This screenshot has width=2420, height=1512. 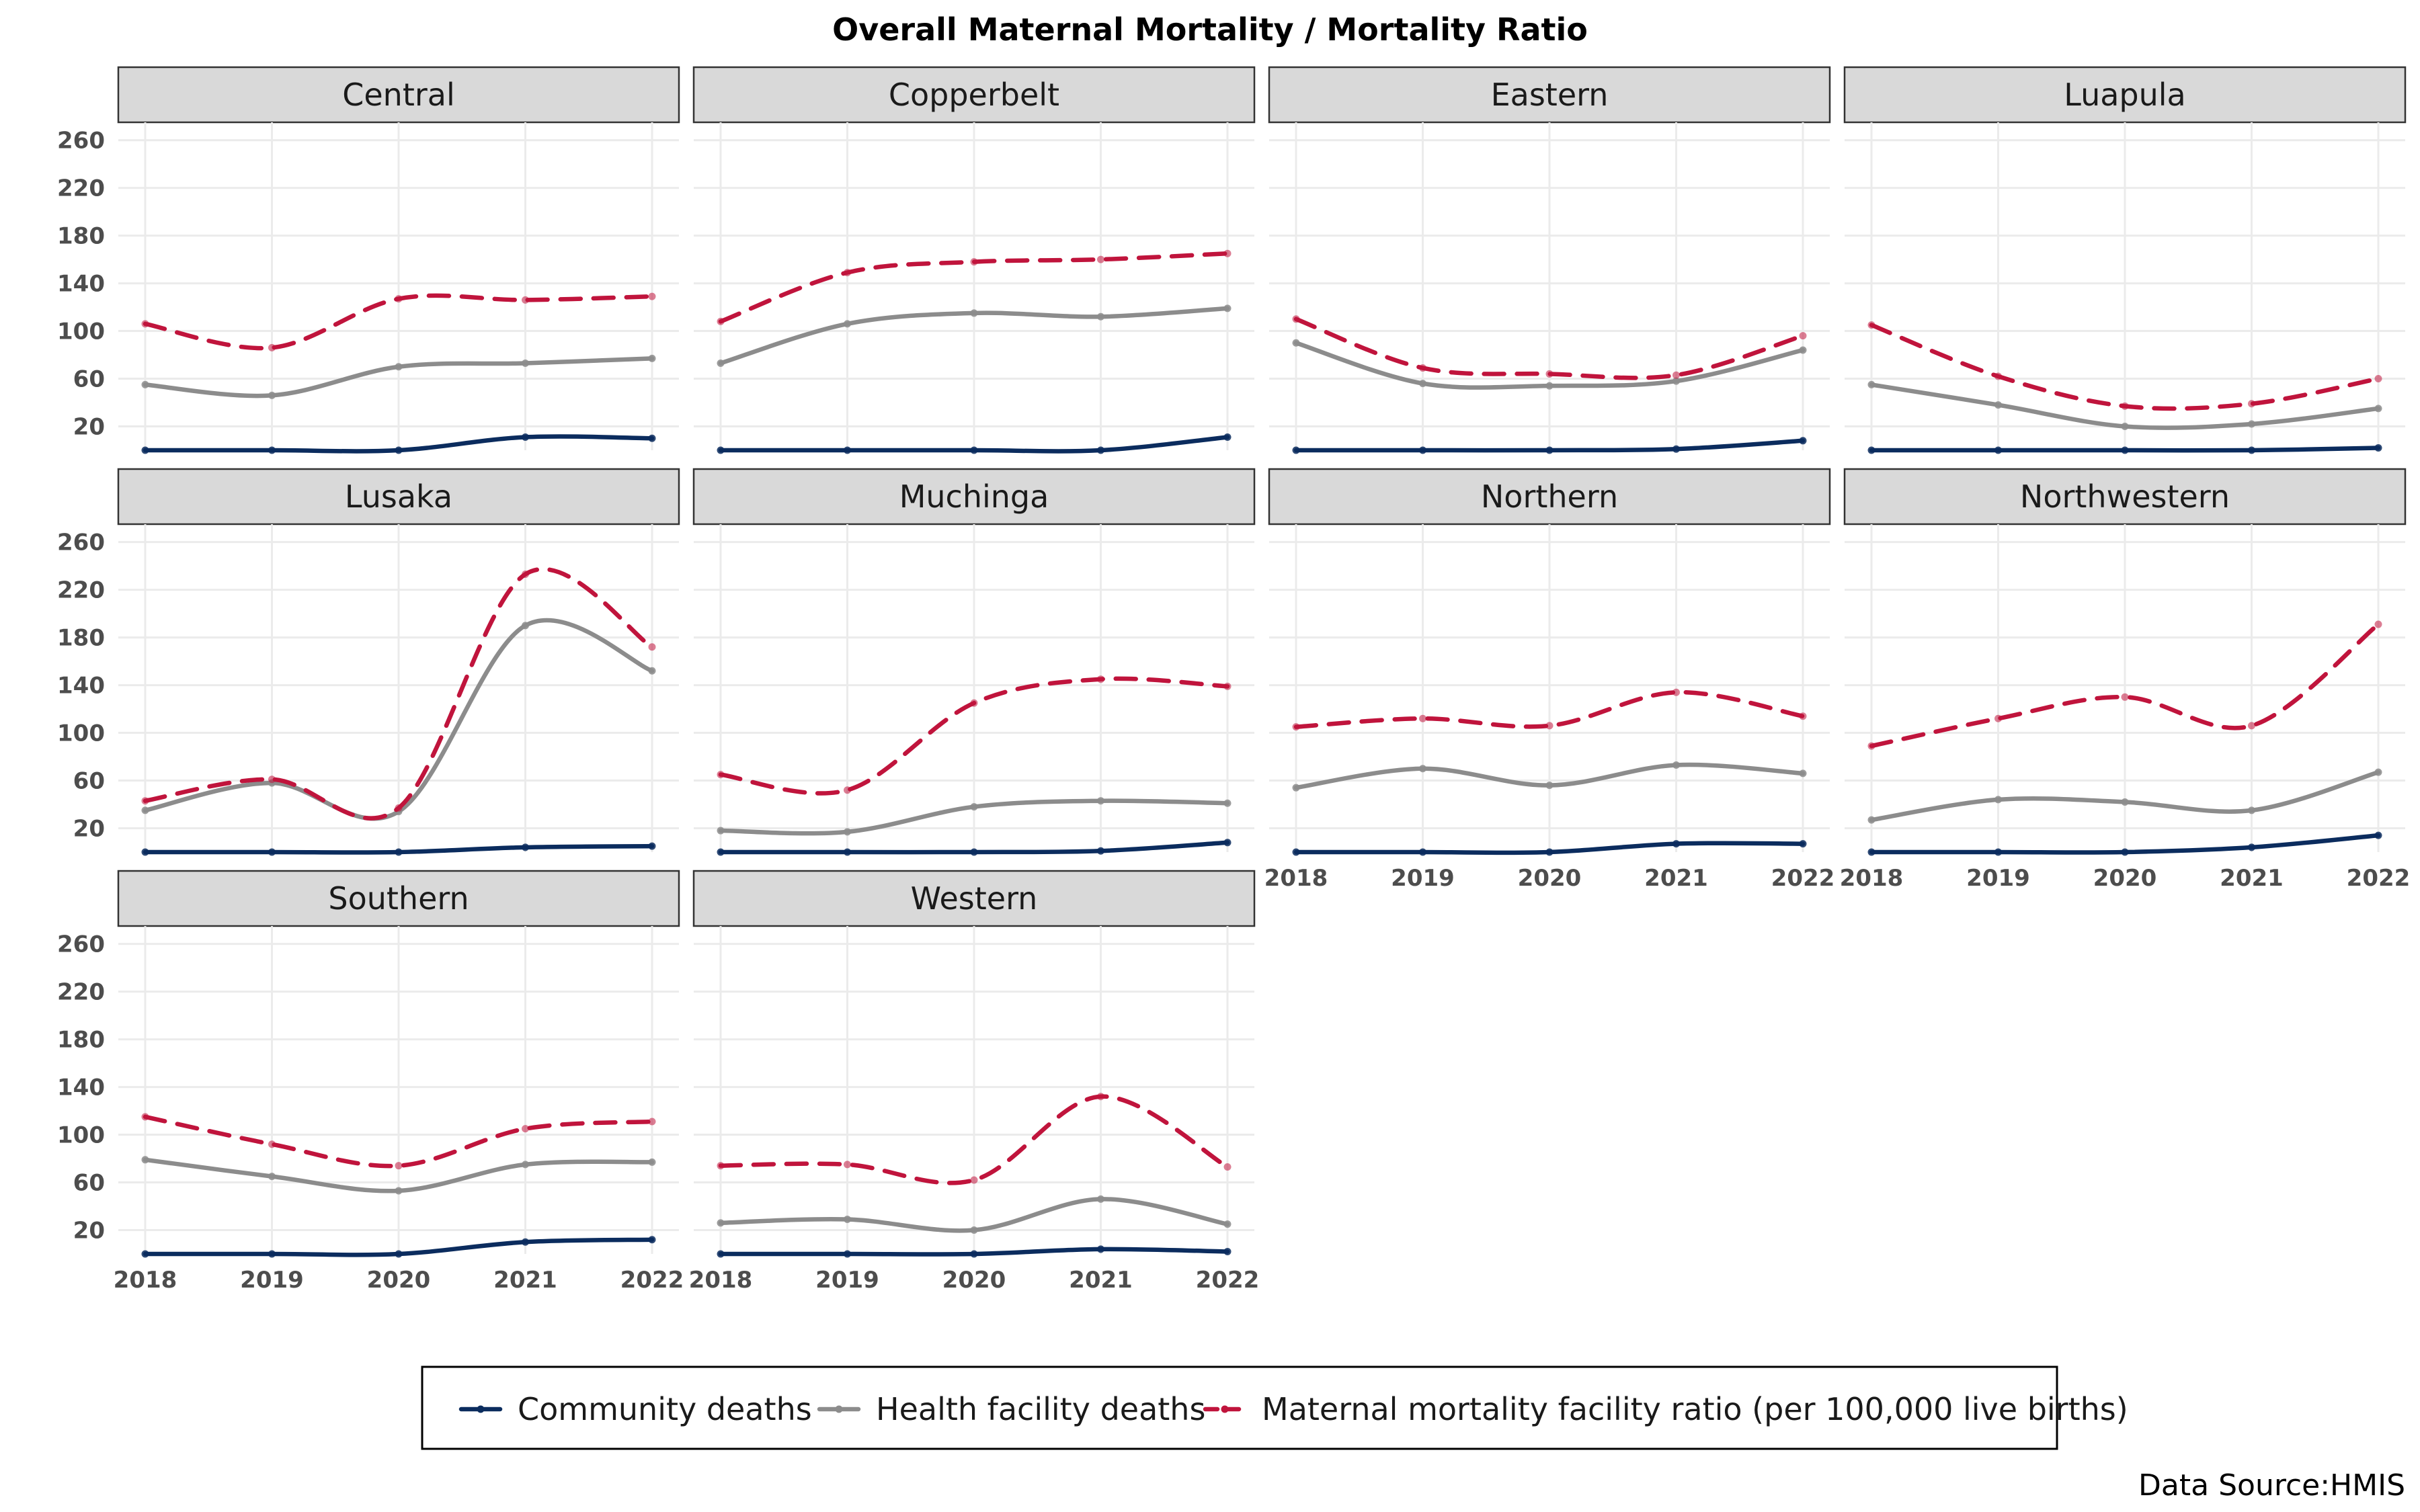 I want to click on panel-muchinga: Muchinga, so click(x=974, y=662).